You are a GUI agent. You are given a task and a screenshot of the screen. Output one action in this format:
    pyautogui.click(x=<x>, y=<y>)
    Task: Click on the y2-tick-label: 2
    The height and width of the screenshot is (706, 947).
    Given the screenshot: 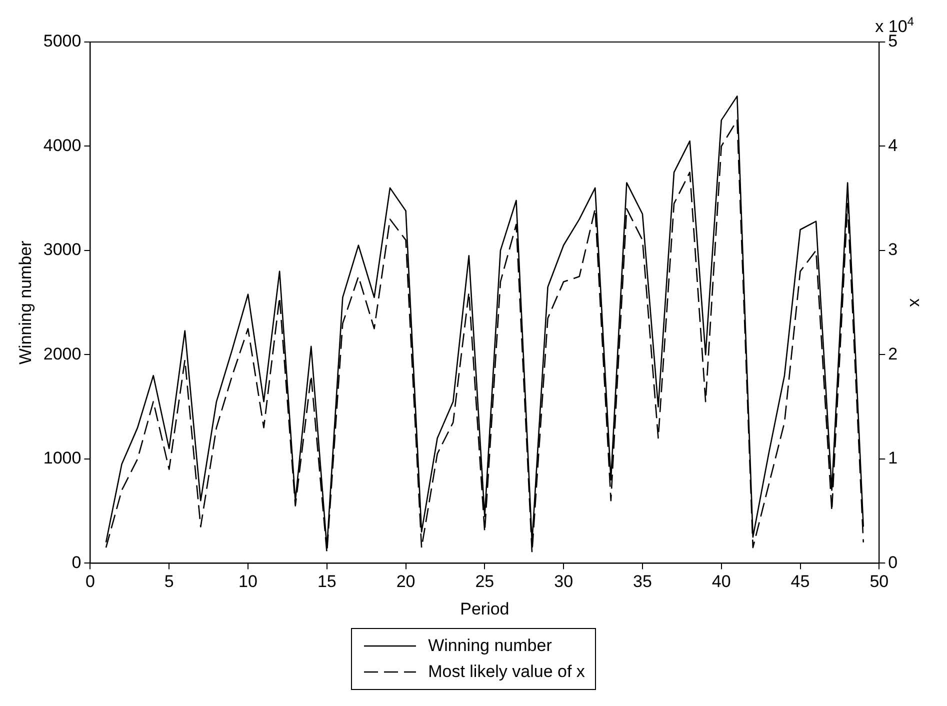 What is the action you would take?
    pyautogui.click(x=893, y=354)
    